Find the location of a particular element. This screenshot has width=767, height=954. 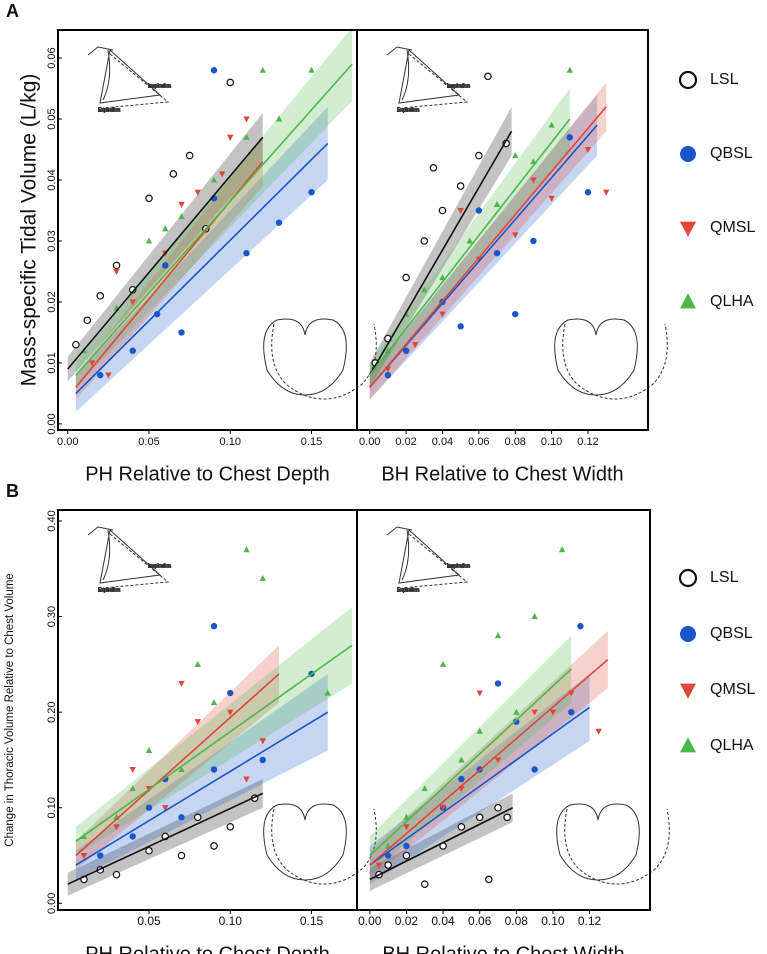

x-tick-label: 0.08 is located at coordinates (517, 921).